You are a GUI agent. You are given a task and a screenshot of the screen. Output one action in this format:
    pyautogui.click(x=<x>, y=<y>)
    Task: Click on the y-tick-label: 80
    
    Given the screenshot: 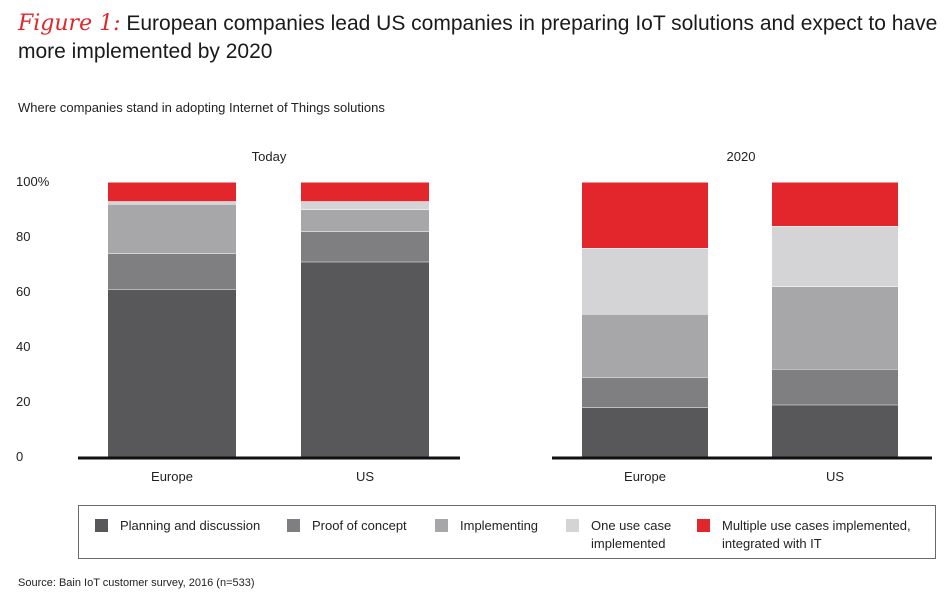 What is the action you would take?
    pyautogui.click(x=23, y=236)
    